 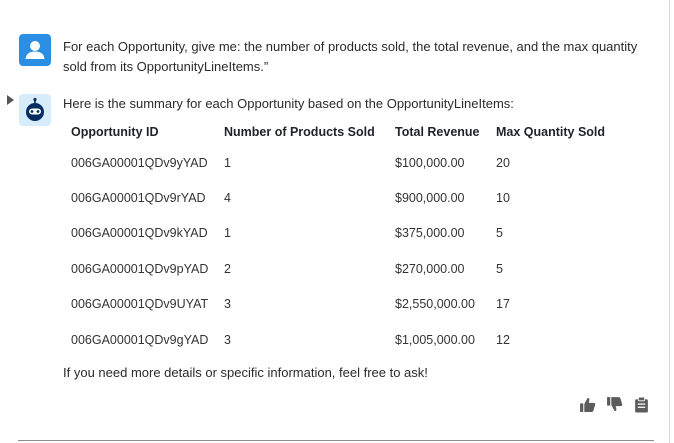 What do you see at coordinates (503, 304) in the screenshot?
I see `cell-max-quantity: 17` at bounding box center [503, 304].